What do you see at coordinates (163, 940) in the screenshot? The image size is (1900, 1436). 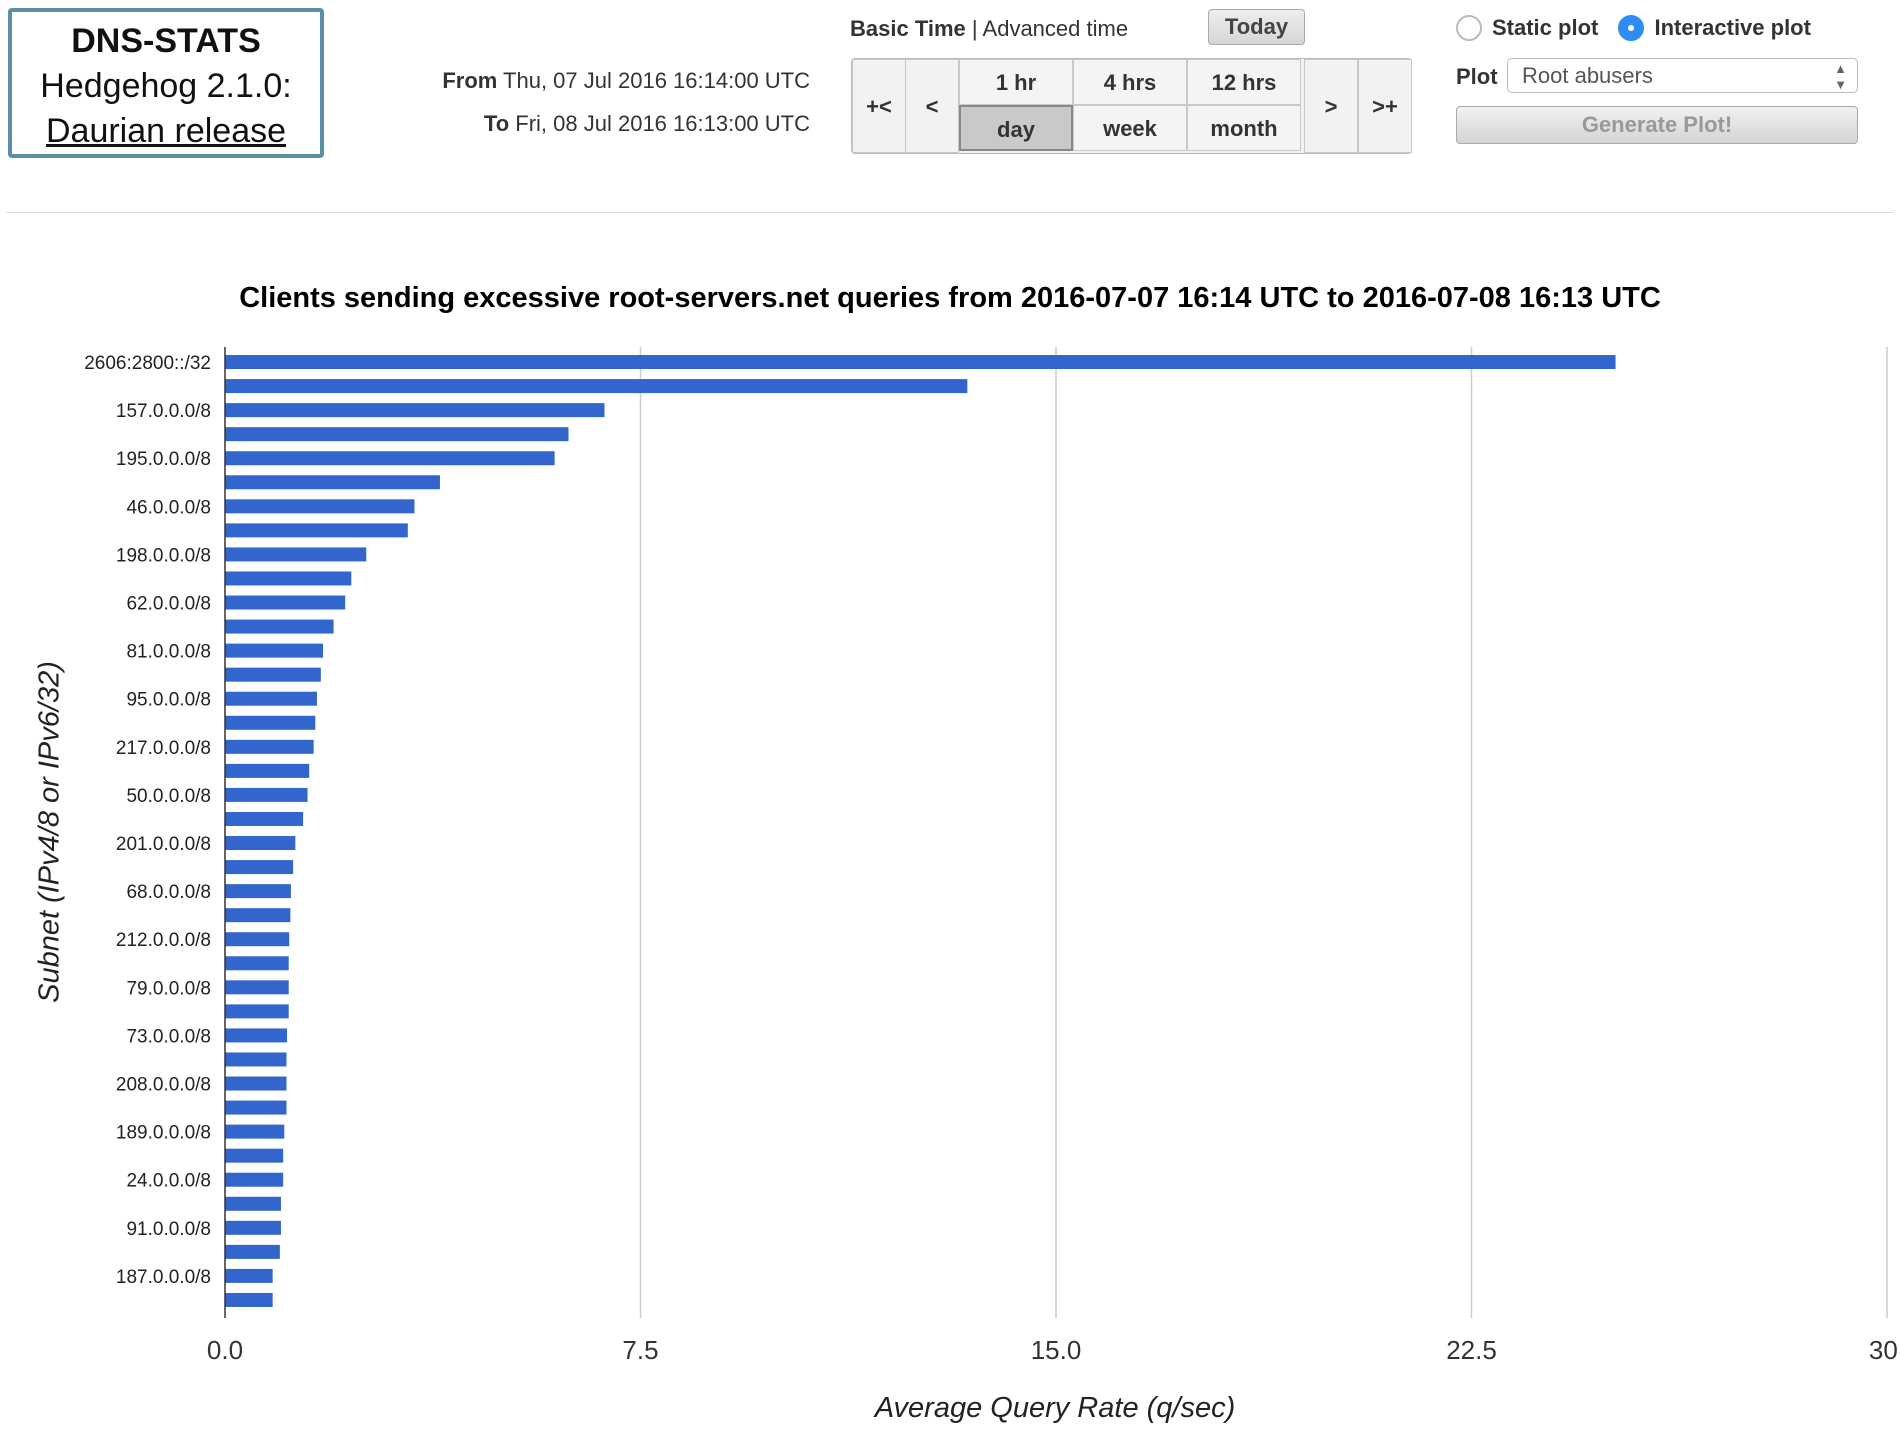 I see `y-tick-label: 212.0.0.0/8` at bounding box center [163, 940].